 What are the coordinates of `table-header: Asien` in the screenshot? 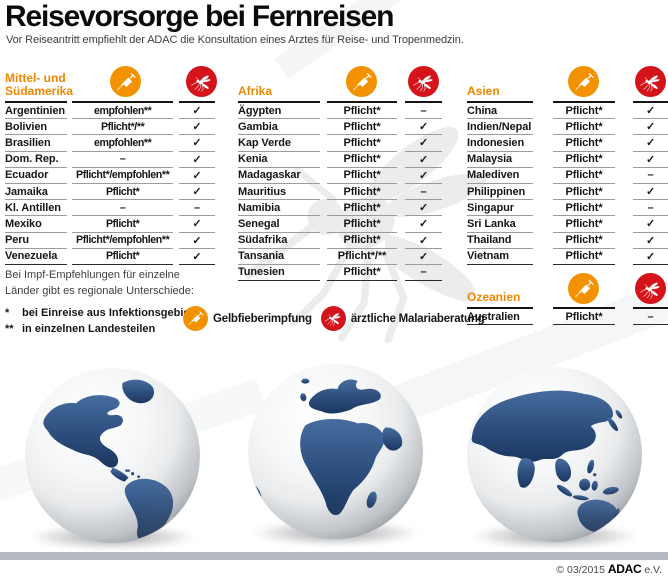 It's located at (567, 81).